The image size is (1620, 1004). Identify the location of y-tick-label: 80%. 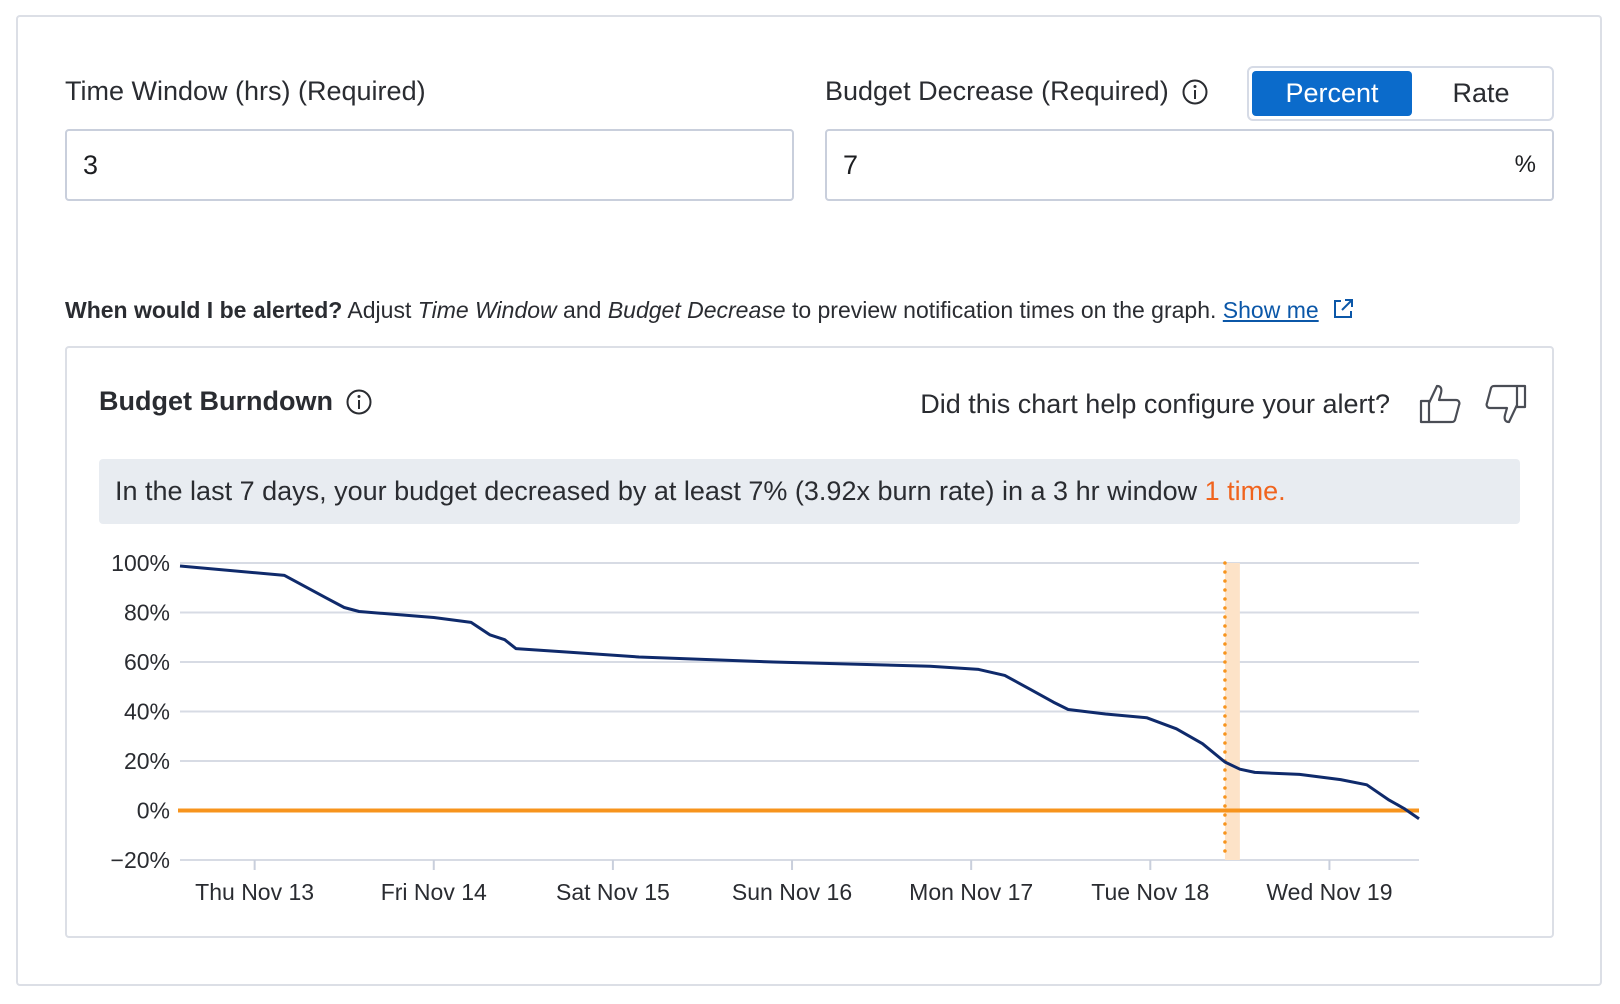
(147, 613).